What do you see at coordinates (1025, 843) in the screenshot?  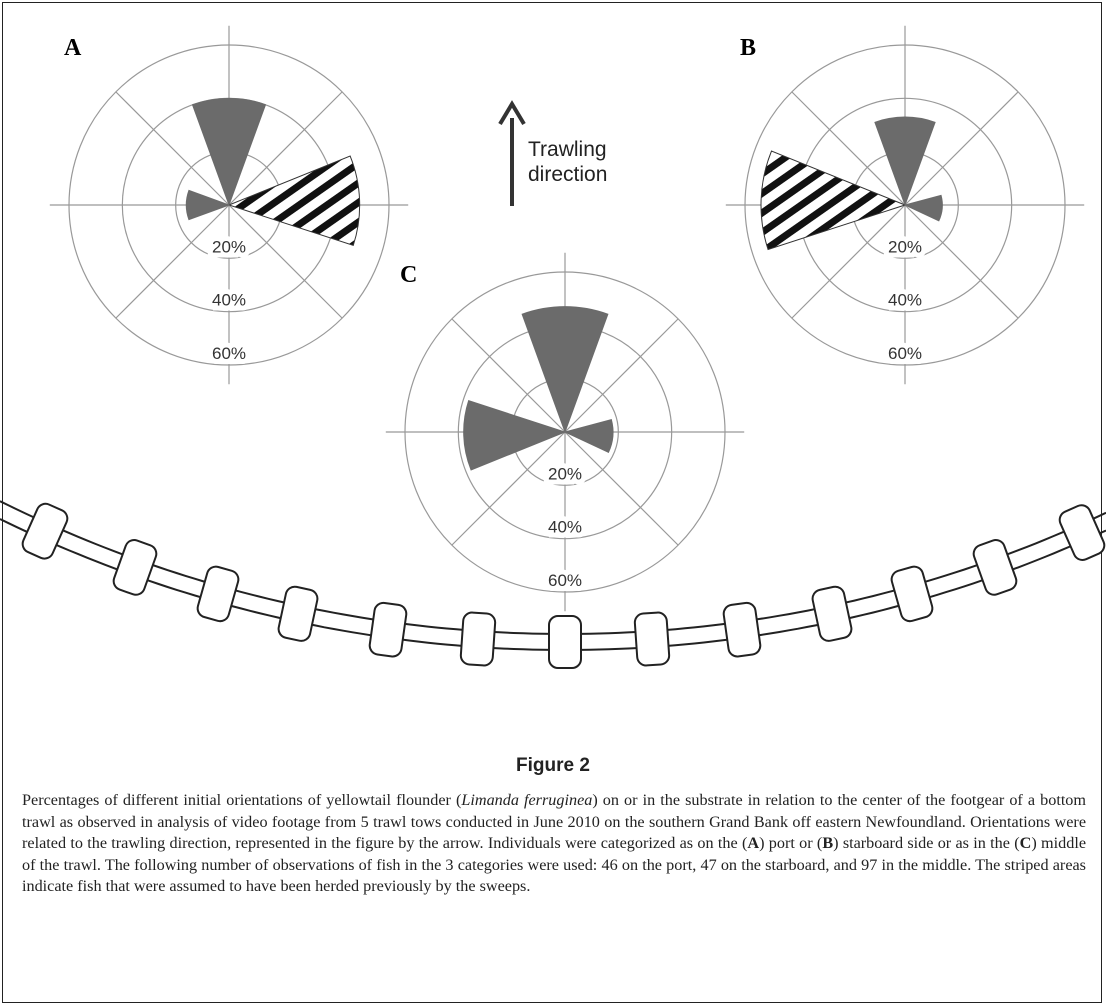 I see `caption-panel: C` at bounding box center [1025, 843].